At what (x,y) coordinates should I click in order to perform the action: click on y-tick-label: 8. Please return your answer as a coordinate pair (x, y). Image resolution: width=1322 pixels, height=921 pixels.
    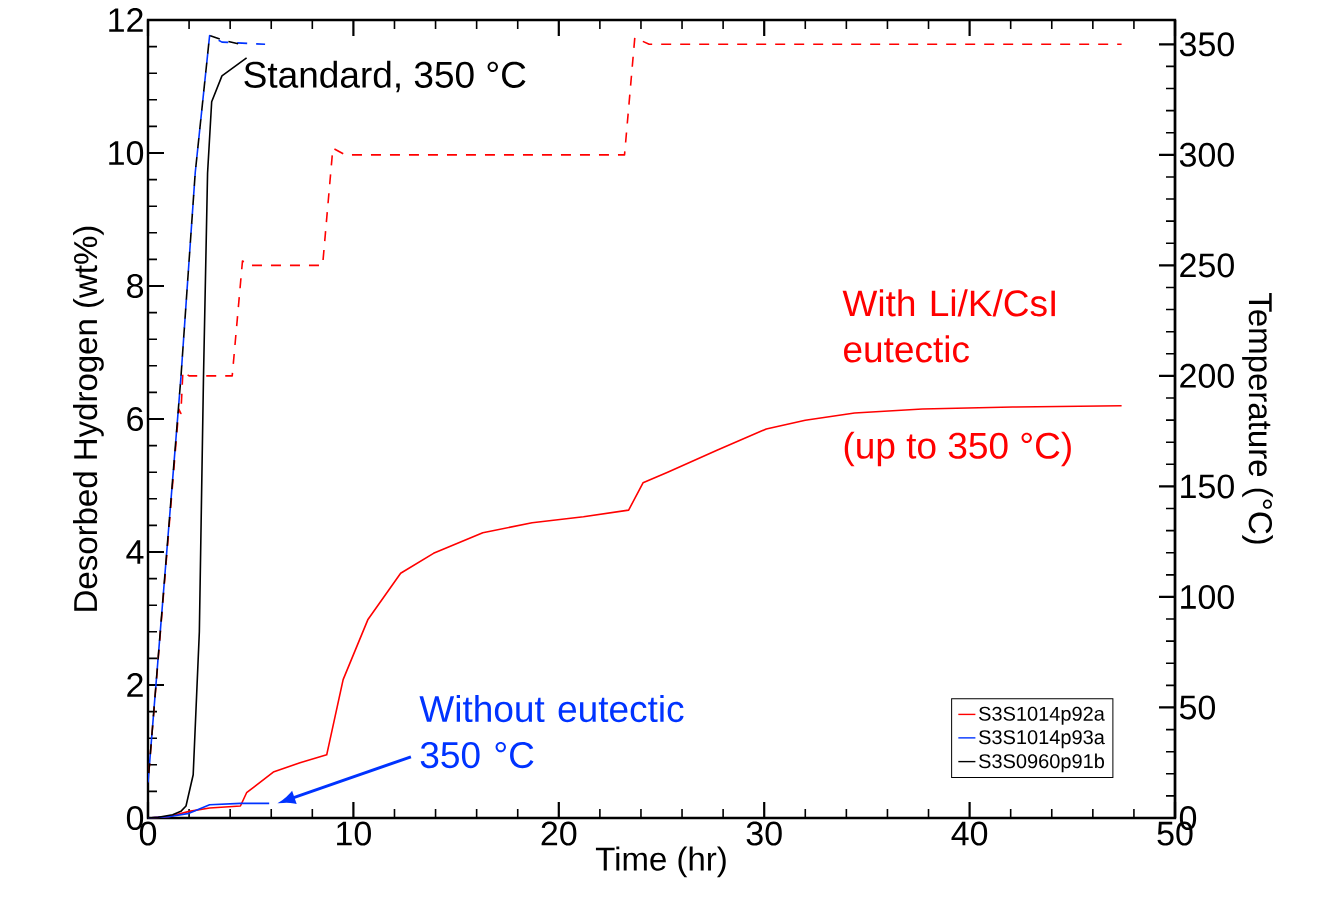
    Looking at the image, I should click on (135, 286).